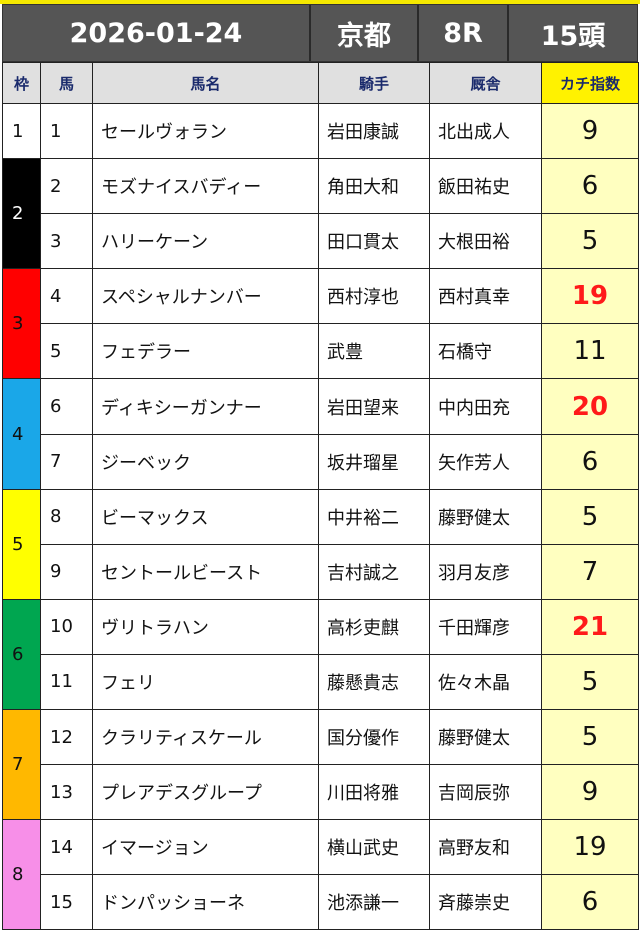  Describe the element at coordinates (485, 792) in the screenshot. I see `trainer-cell: 吉岡辰弥` at that location.